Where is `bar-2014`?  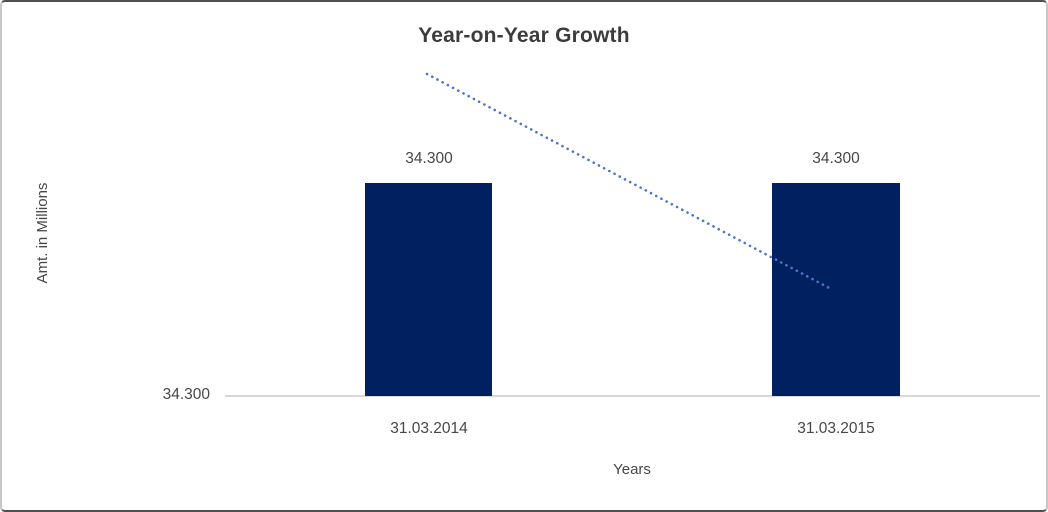
bar-2014 is located at coordinates (428, 289).